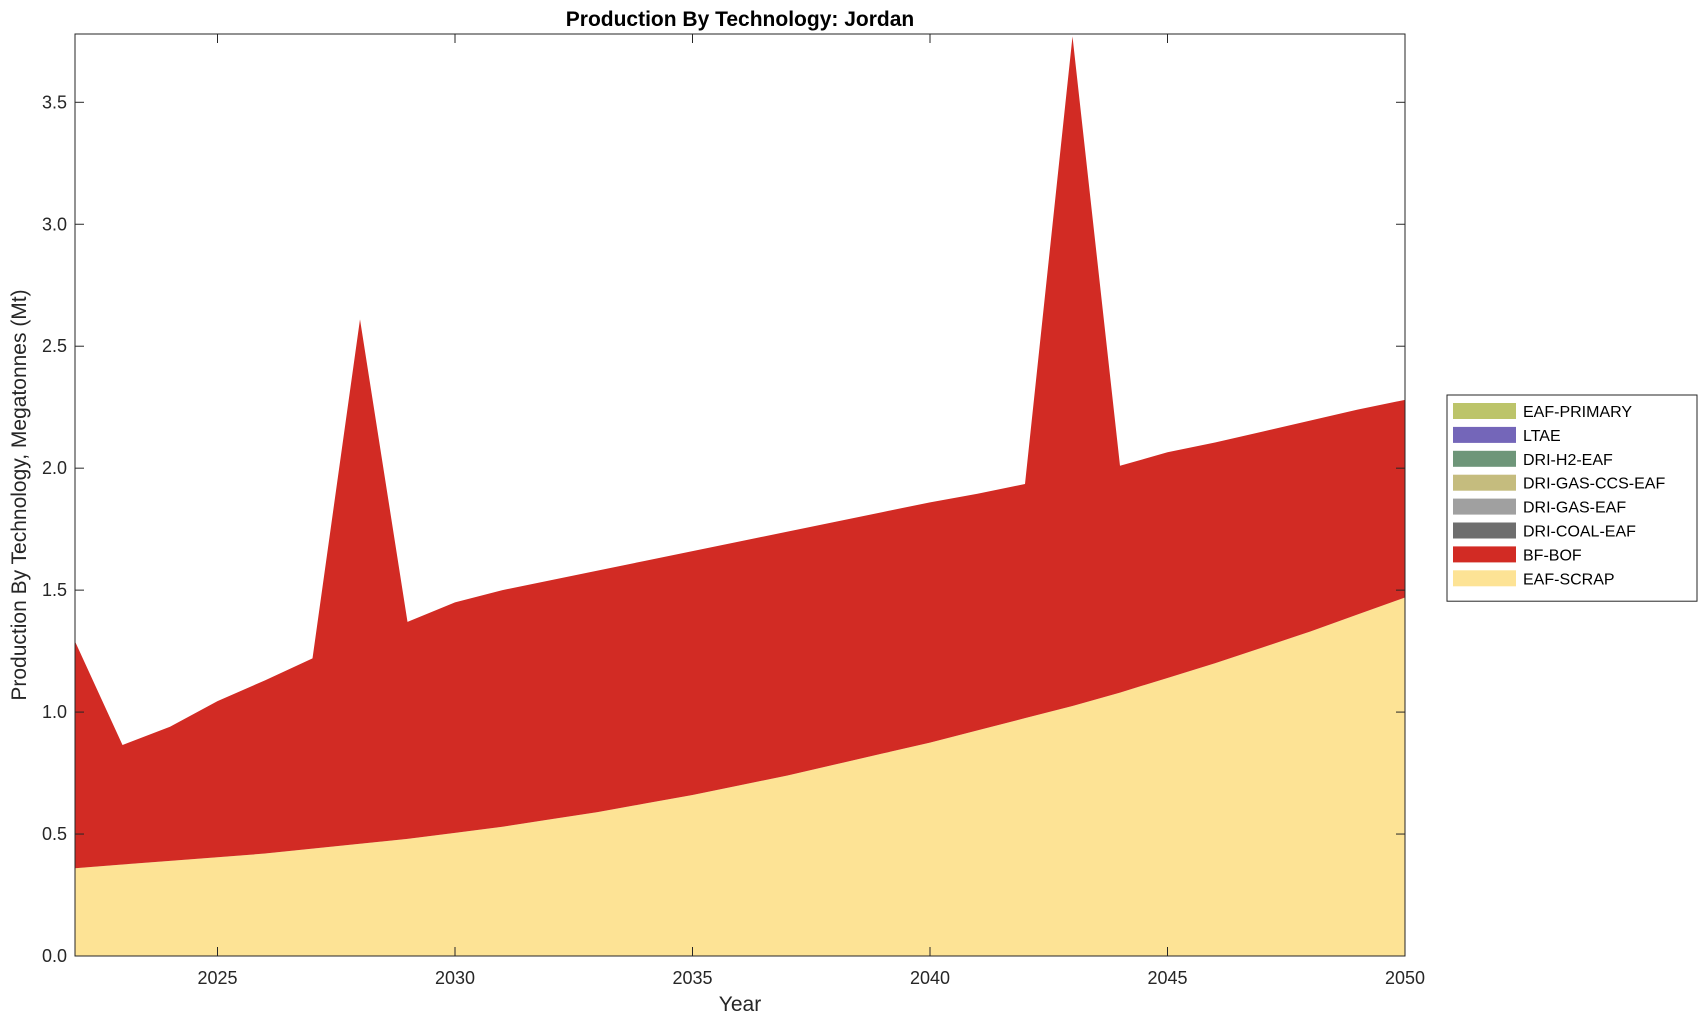  What do you see at coordinates (1594, 484) in the screenshot?
I see `legend-label: DRI-GAS-CCS-EAF` at bounding box center [1594, 484].